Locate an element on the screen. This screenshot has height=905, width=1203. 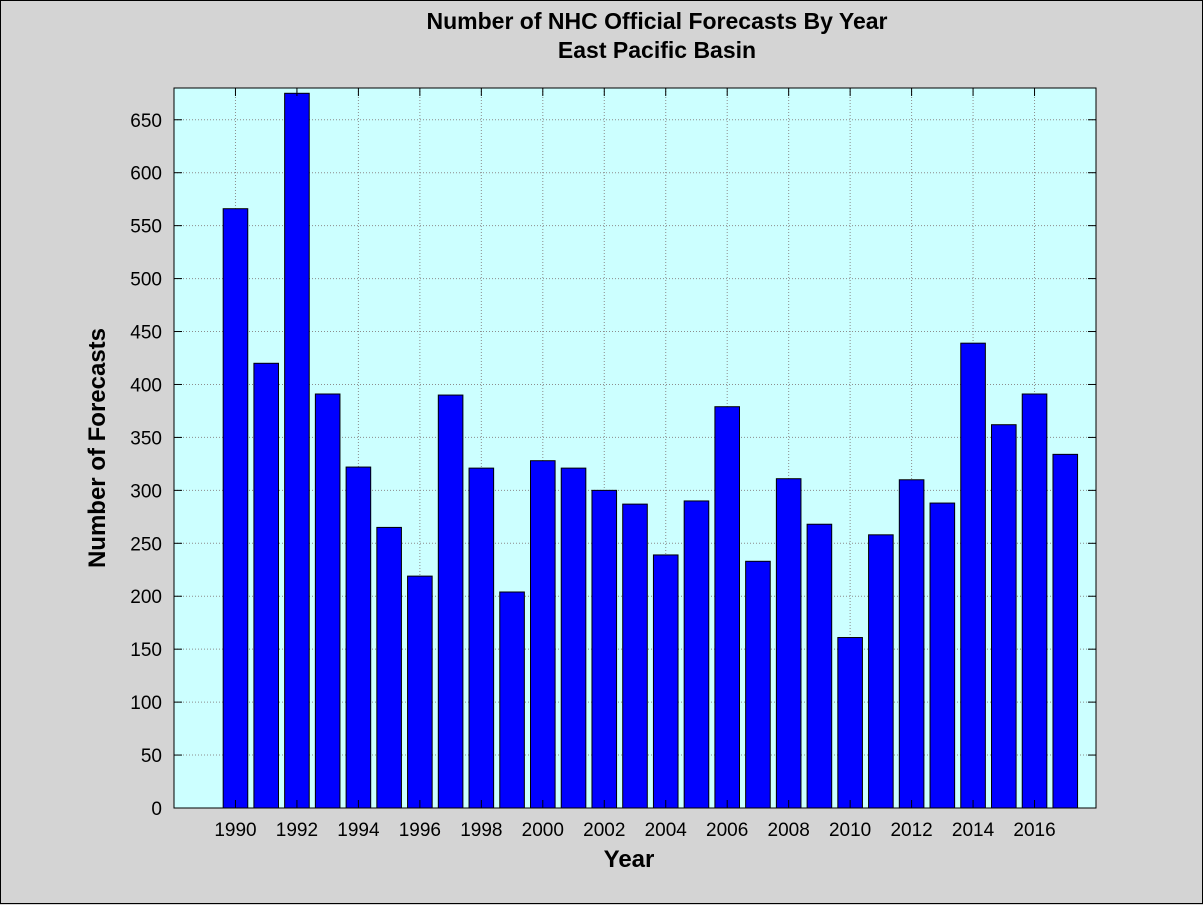
x-tick-label: 2004 is located at coordinates (666, 830).